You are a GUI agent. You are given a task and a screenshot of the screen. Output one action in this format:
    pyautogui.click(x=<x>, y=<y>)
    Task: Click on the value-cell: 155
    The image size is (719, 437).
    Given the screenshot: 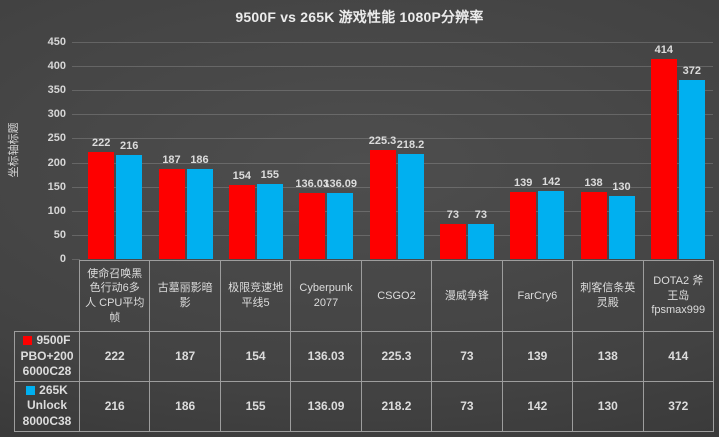 What is the action you would take?
    pyautogui.click(x=255, y=406)
    